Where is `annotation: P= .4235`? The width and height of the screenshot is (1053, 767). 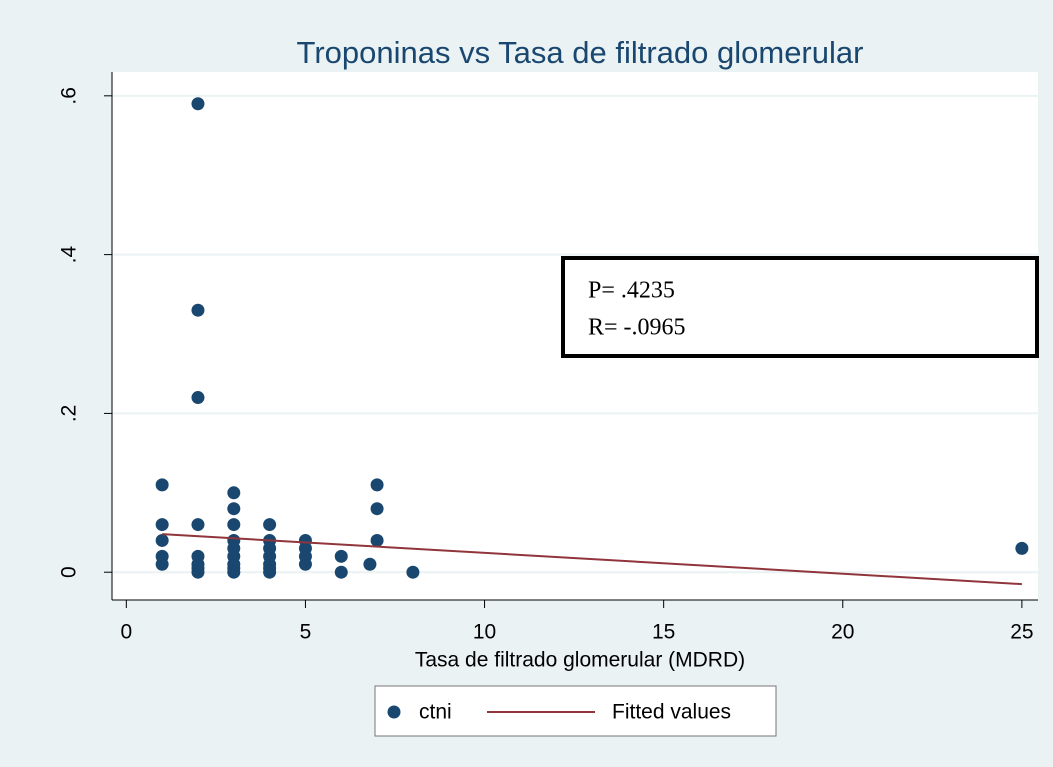 annotation: P= .4235 is located at coordinates (631, 291).